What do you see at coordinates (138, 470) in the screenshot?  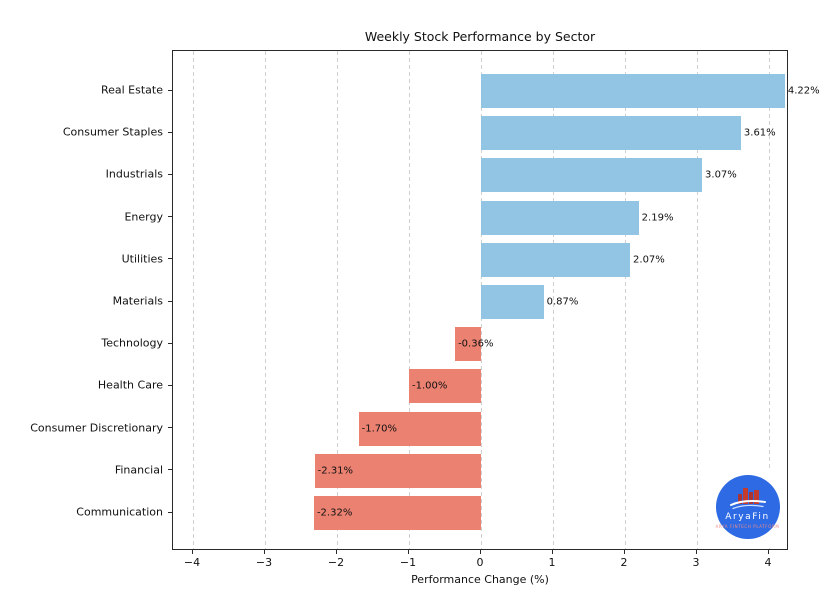 I see `category-label: Financial` at bounding box center [138, 470].